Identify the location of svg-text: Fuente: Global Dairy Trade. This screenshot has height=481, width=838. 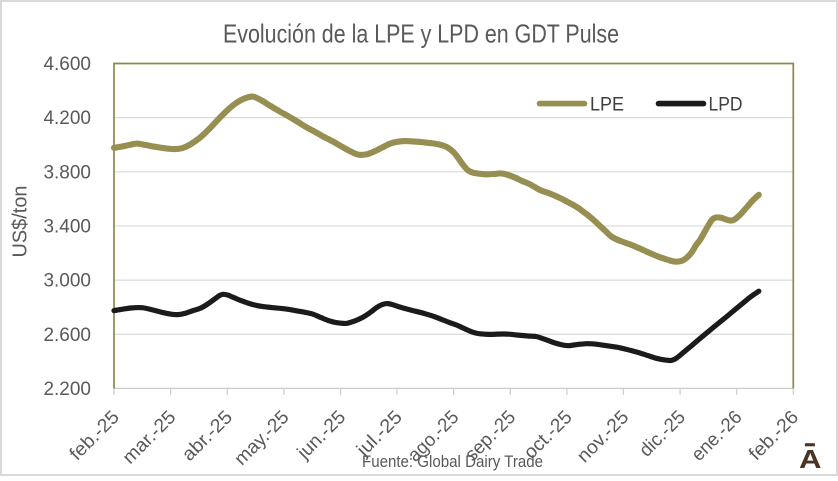
(452, 462).